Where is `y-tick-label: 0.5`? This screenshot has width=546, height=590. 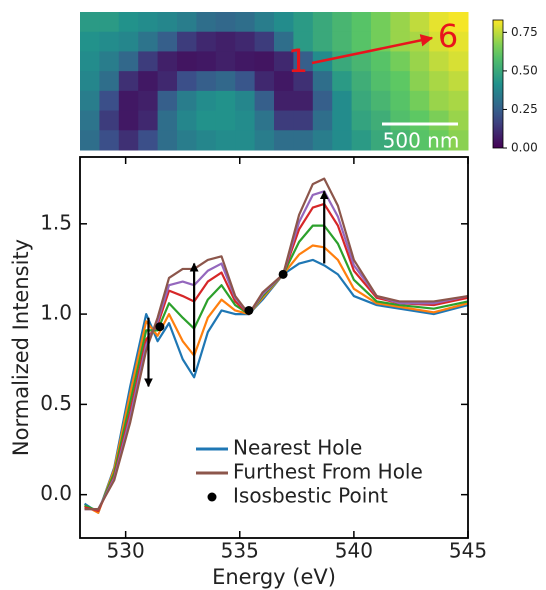
y-tick-label: 0.5 is located at coordinates (56, 403).